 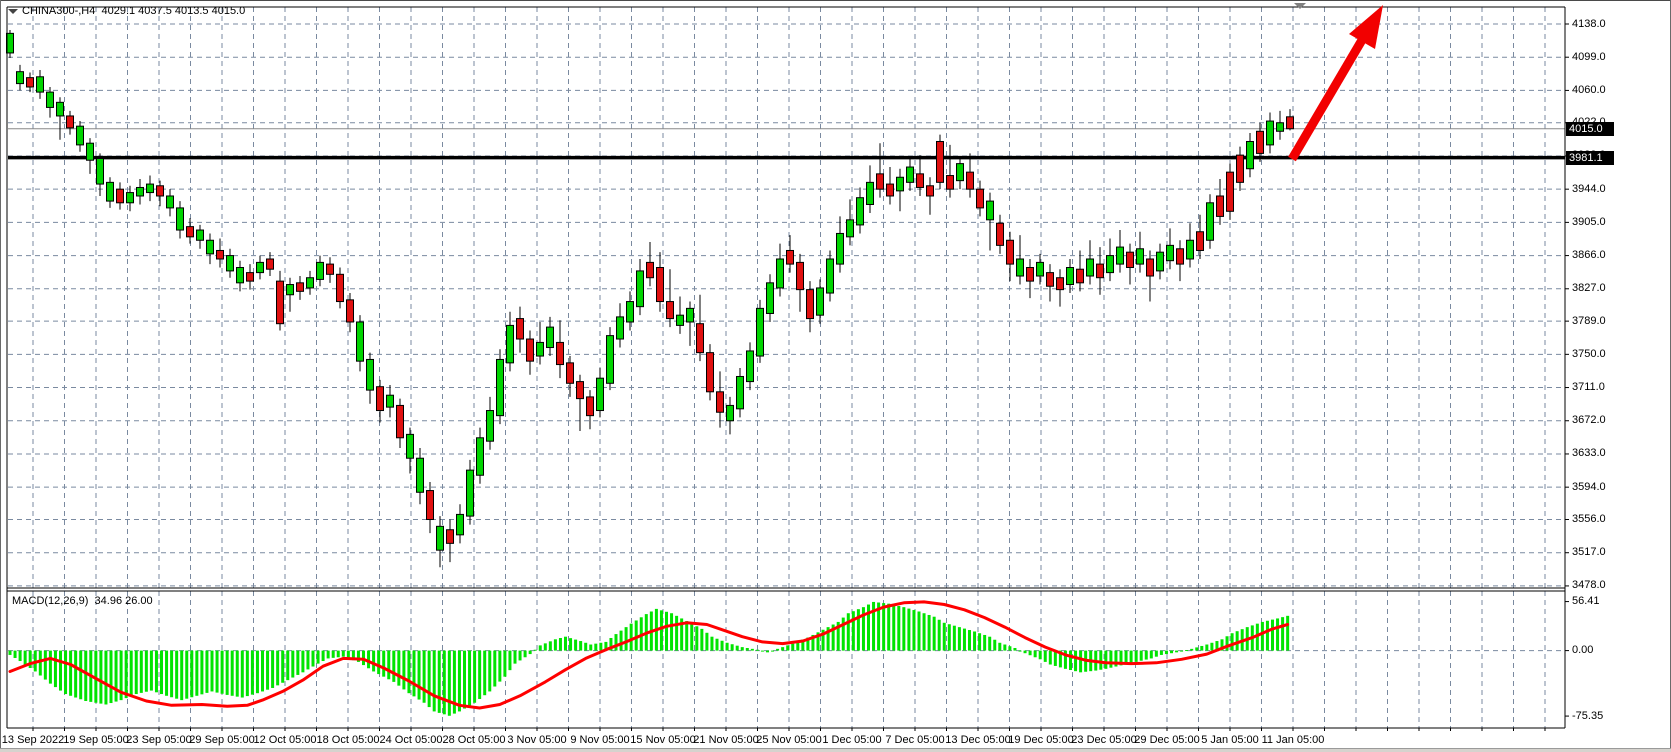 I want to click on macd-indicator-label: MACD(12,26,9) 34.96 26.00, so click(x=82, y=601).